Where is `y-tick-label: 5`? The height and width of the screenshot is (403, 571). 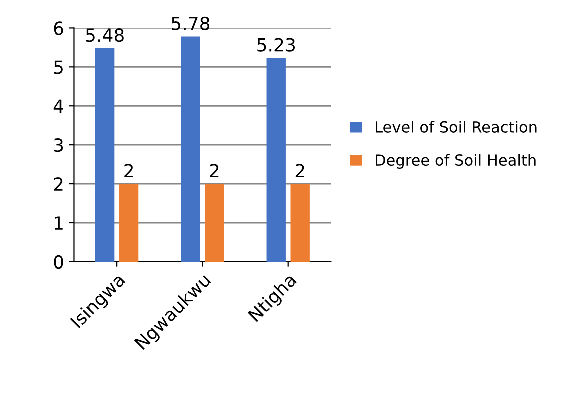
y-tick-label: 5 is located at coordinates (58, 67).